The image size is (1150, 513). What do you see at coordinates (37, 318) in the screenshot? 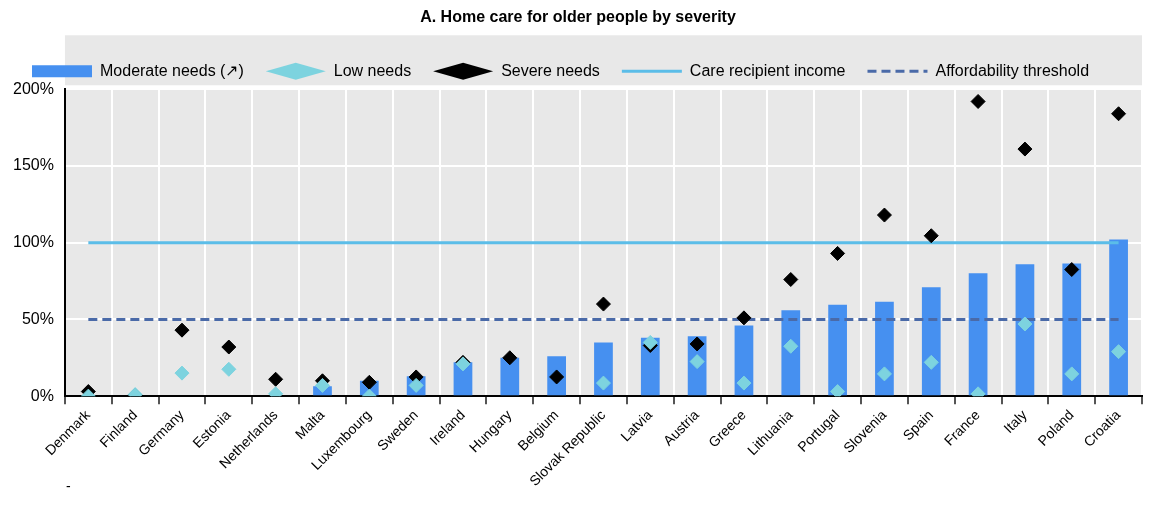
I see `y-tick-label: 50%` at bounding box center [37, 318].